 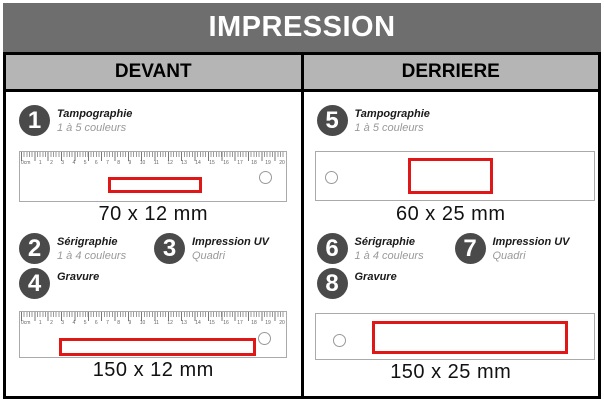 I want to click on step-7-badge: 7, so click(x=470, y=248).